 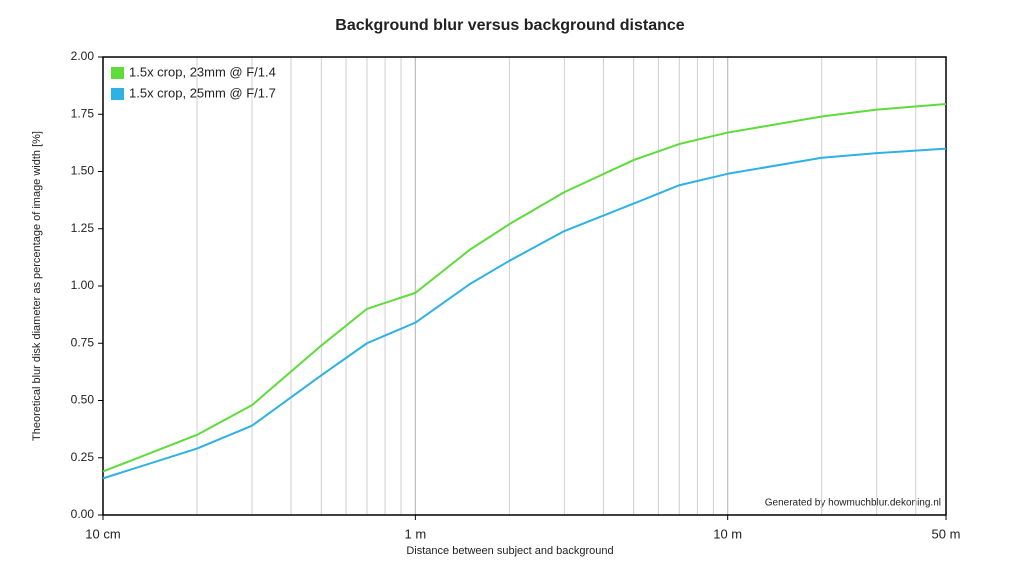 What do you see at coordinates (83, 285) in the screenshot?
I see `y-tick-label: 1.00` at bounding box center [83, 285].